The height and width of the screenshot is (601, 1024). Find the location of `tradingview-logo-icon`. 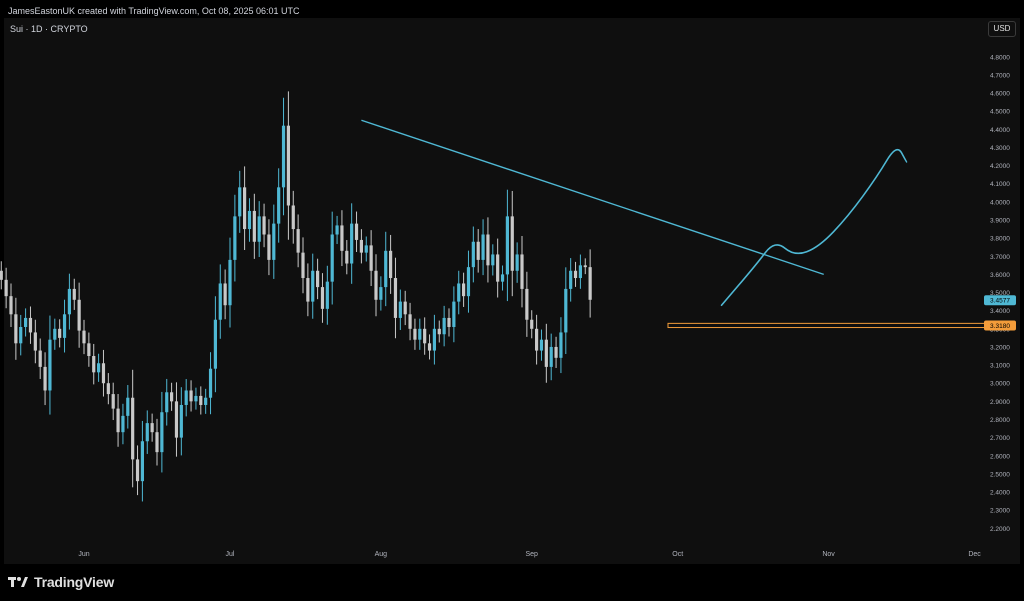

tradingview-logo-icon is located at coordinates (18, 582).